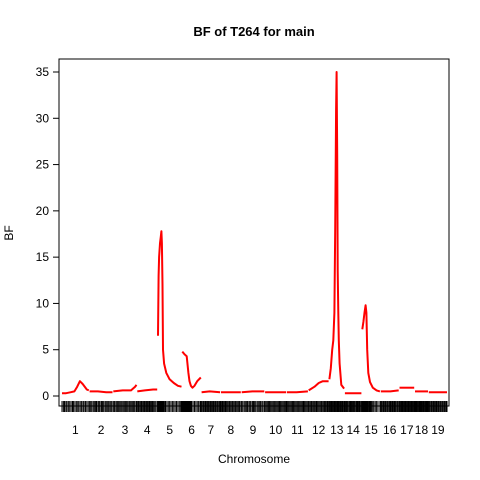  What do you see at coordinates (407, 430) in the screenshot?
I see `chromosome-label: 17` at bounding box center [407, 430].